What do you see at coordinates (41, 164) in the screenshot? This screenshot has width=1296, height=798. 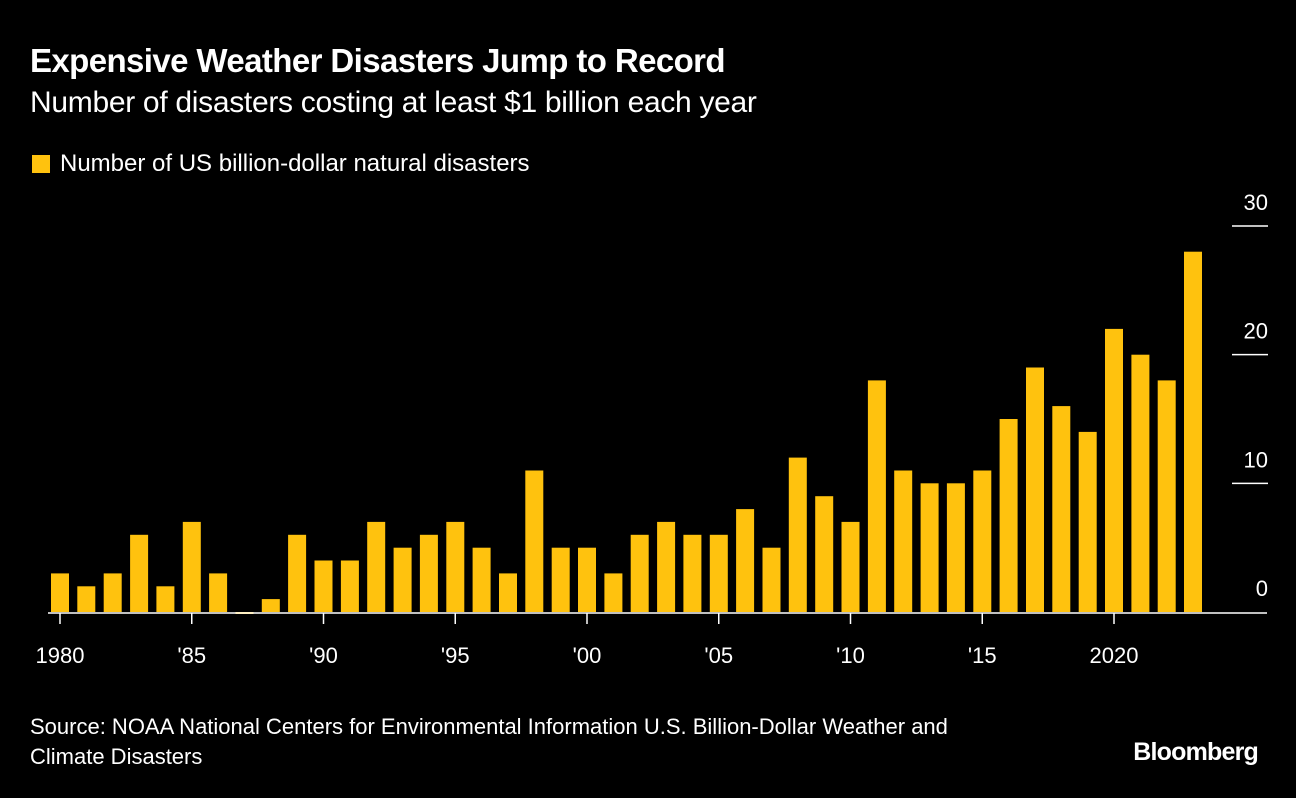 I see `legend-swatch` at bounding box center [41, 164].